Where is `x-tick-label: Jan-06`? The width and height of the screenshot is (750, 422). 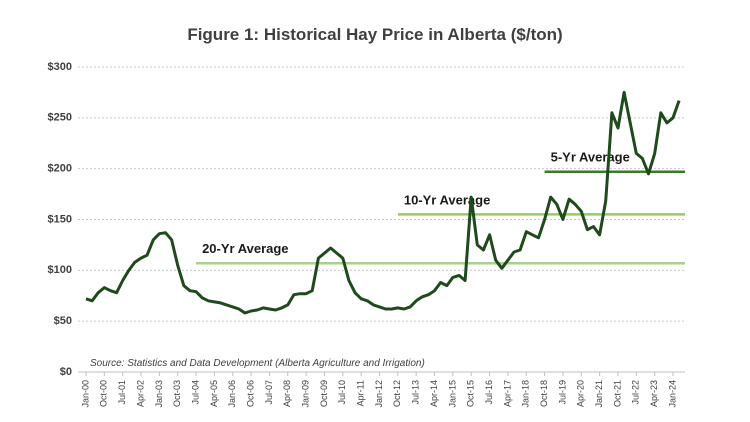 x-tick-label: Jan-06 is located at coordinates (232, 394).